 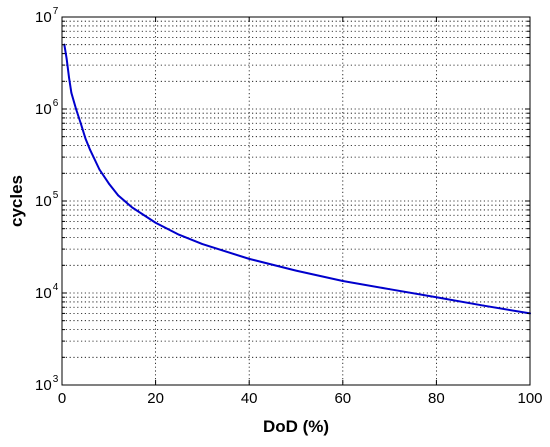 What do you see at coordinates (62, 398) in the screenshot?
I see `x-tick-label: 0` at bounding box center [62, 398].